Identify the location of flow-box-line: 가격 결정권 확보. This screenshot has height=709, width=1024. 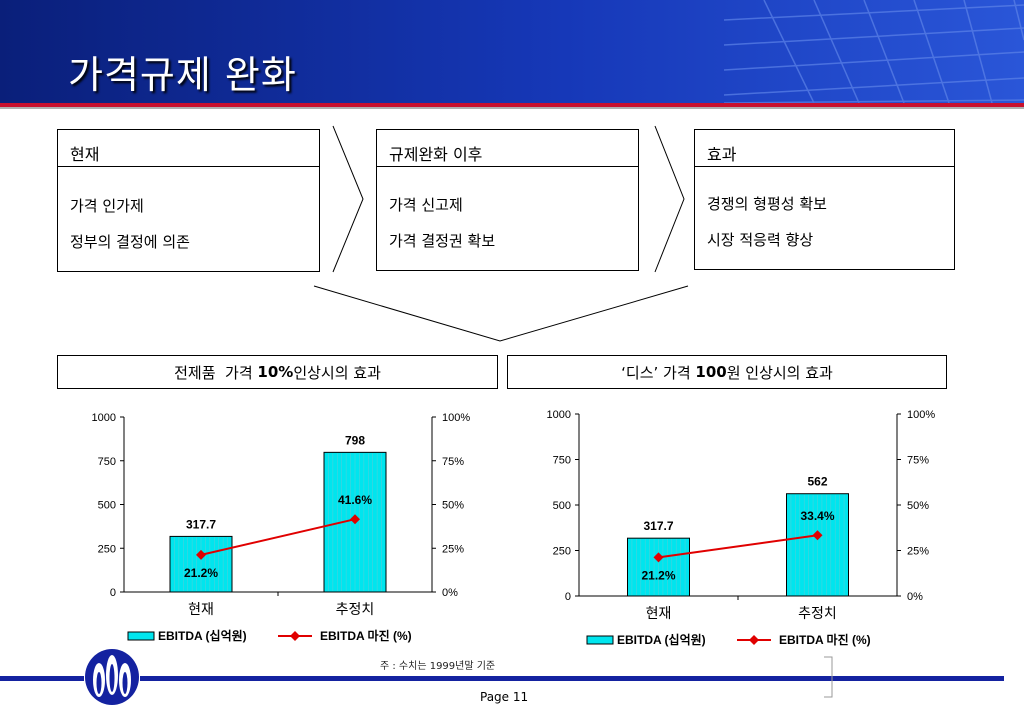
(442, 241).